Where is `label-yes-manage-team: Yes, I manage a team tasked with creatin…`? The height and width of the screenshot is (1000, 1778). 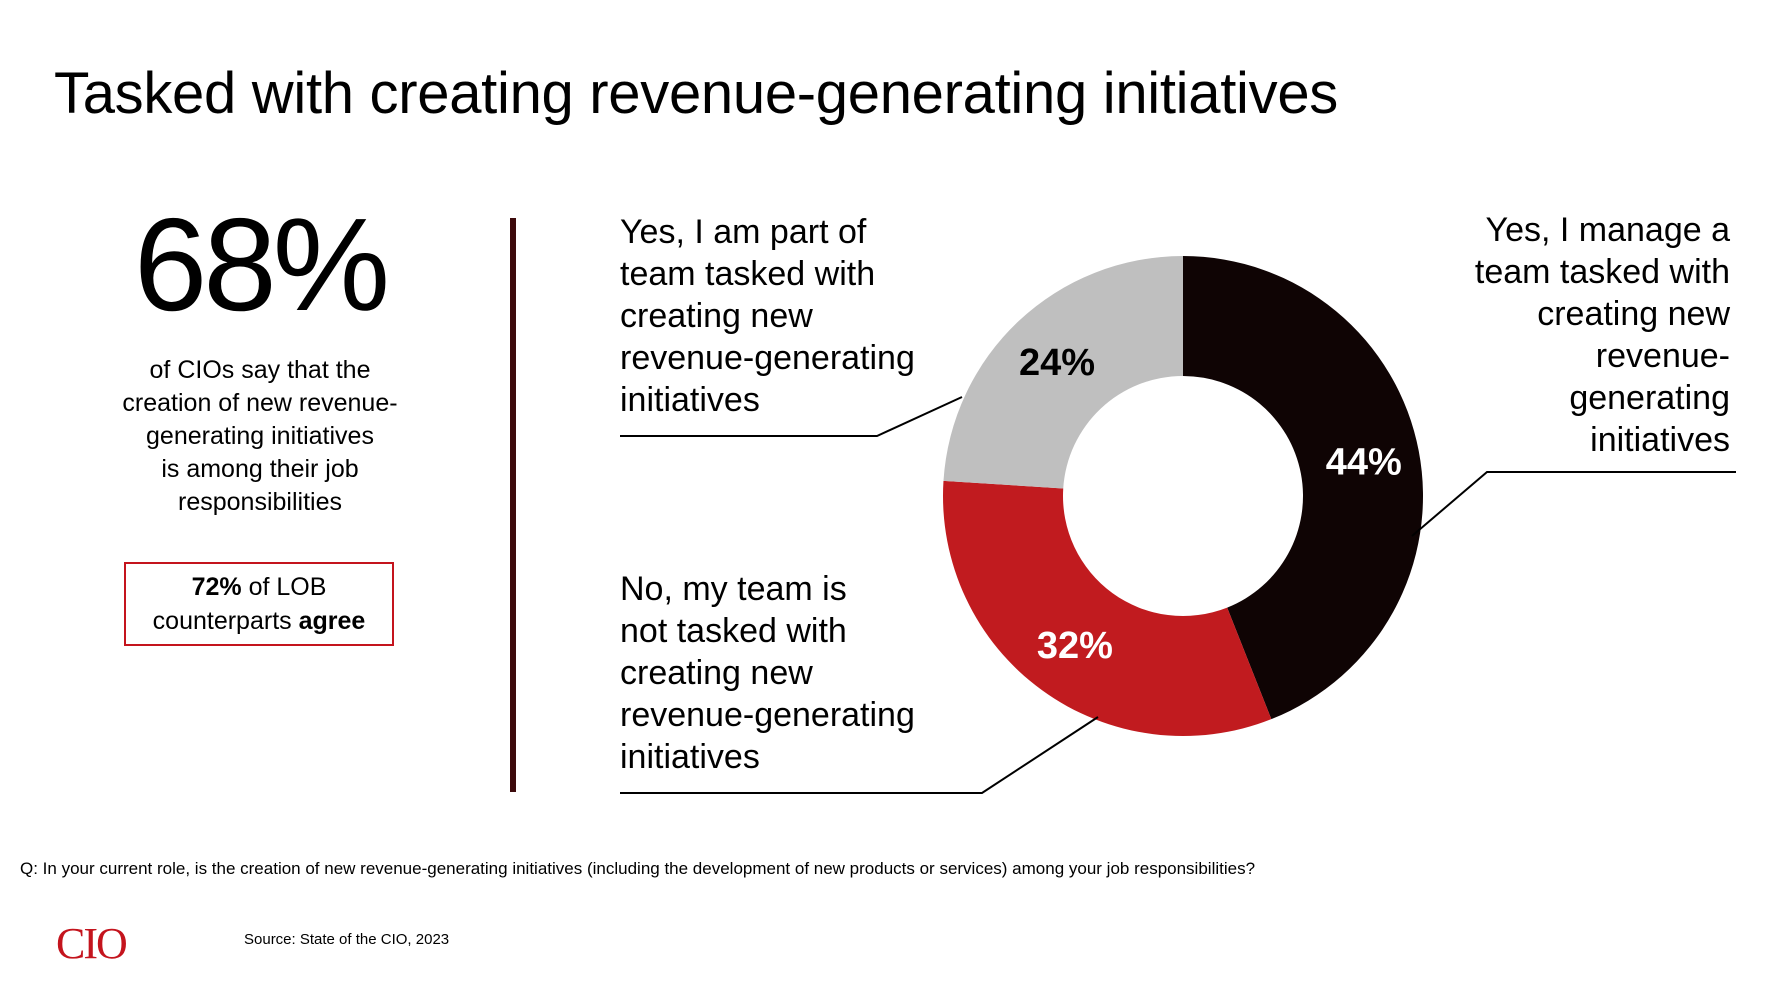 label-yes-manage-team: Yes, I manage a team tasked with creatin… is located at coordinates (1602, 335).